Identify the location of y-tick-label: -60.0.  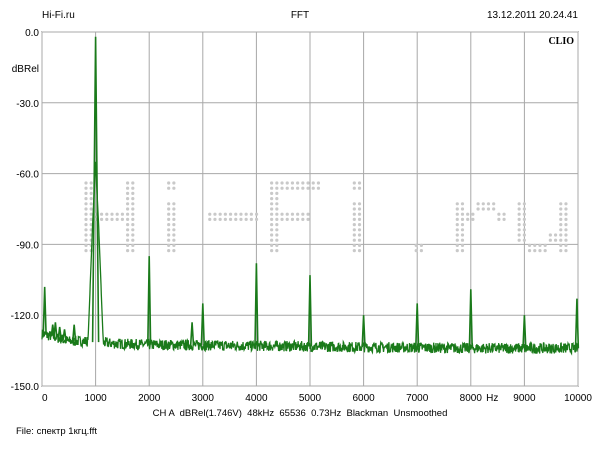
(27, 175).